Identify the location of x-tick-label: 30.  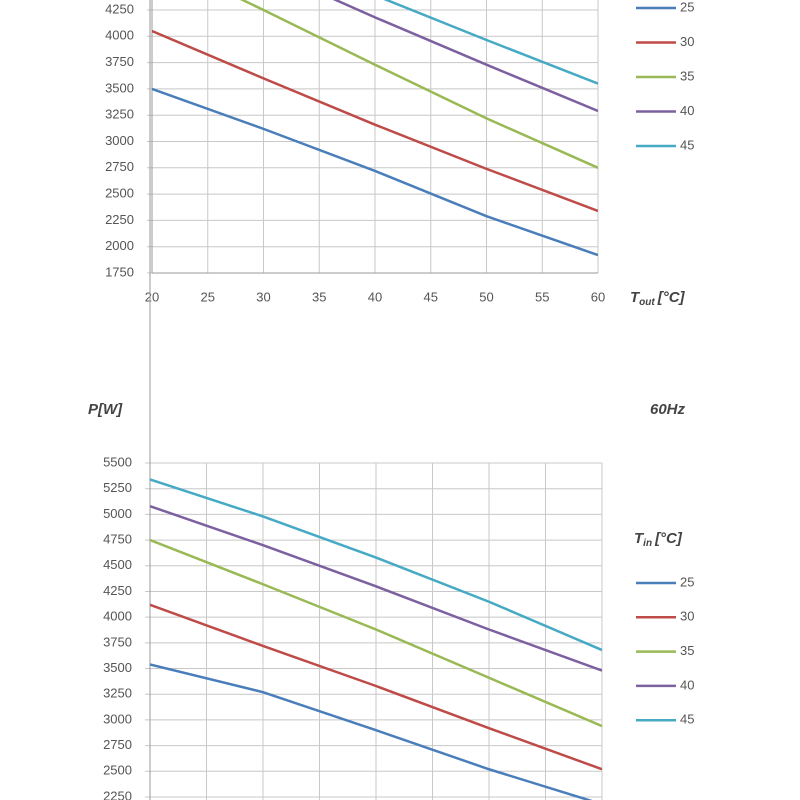
(263, 296).